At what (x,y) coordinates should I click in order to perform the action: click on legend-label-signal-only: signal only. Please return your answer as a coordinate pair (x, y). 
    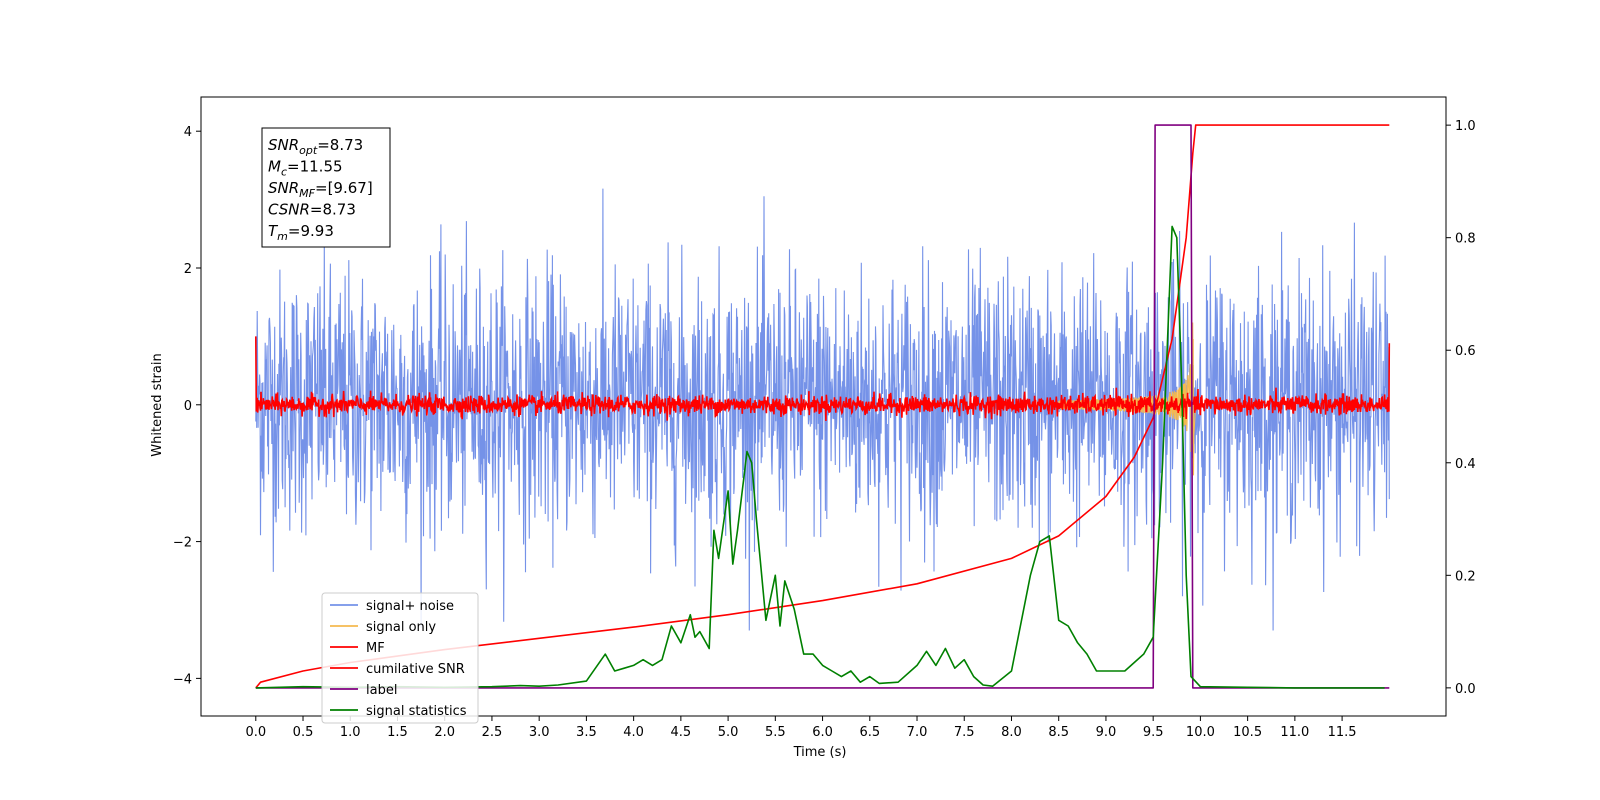
    Looking at the image, I should click on (401, 627).